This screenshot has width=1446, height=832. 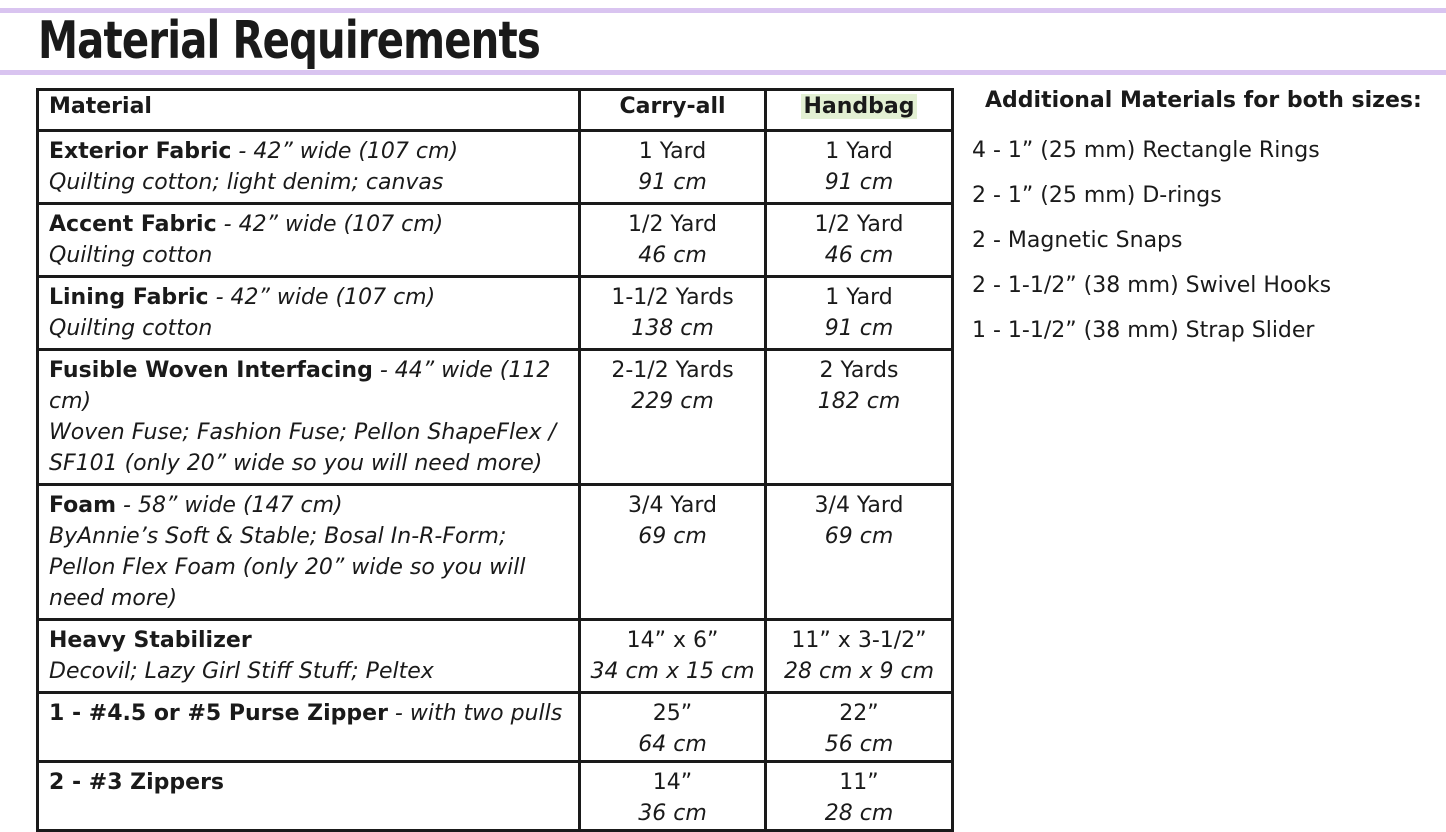 What do you see at coordinates (140, 151) in the screenshot?
I see `material-name: Exterior Fabric` at bounding box center [140, 151].